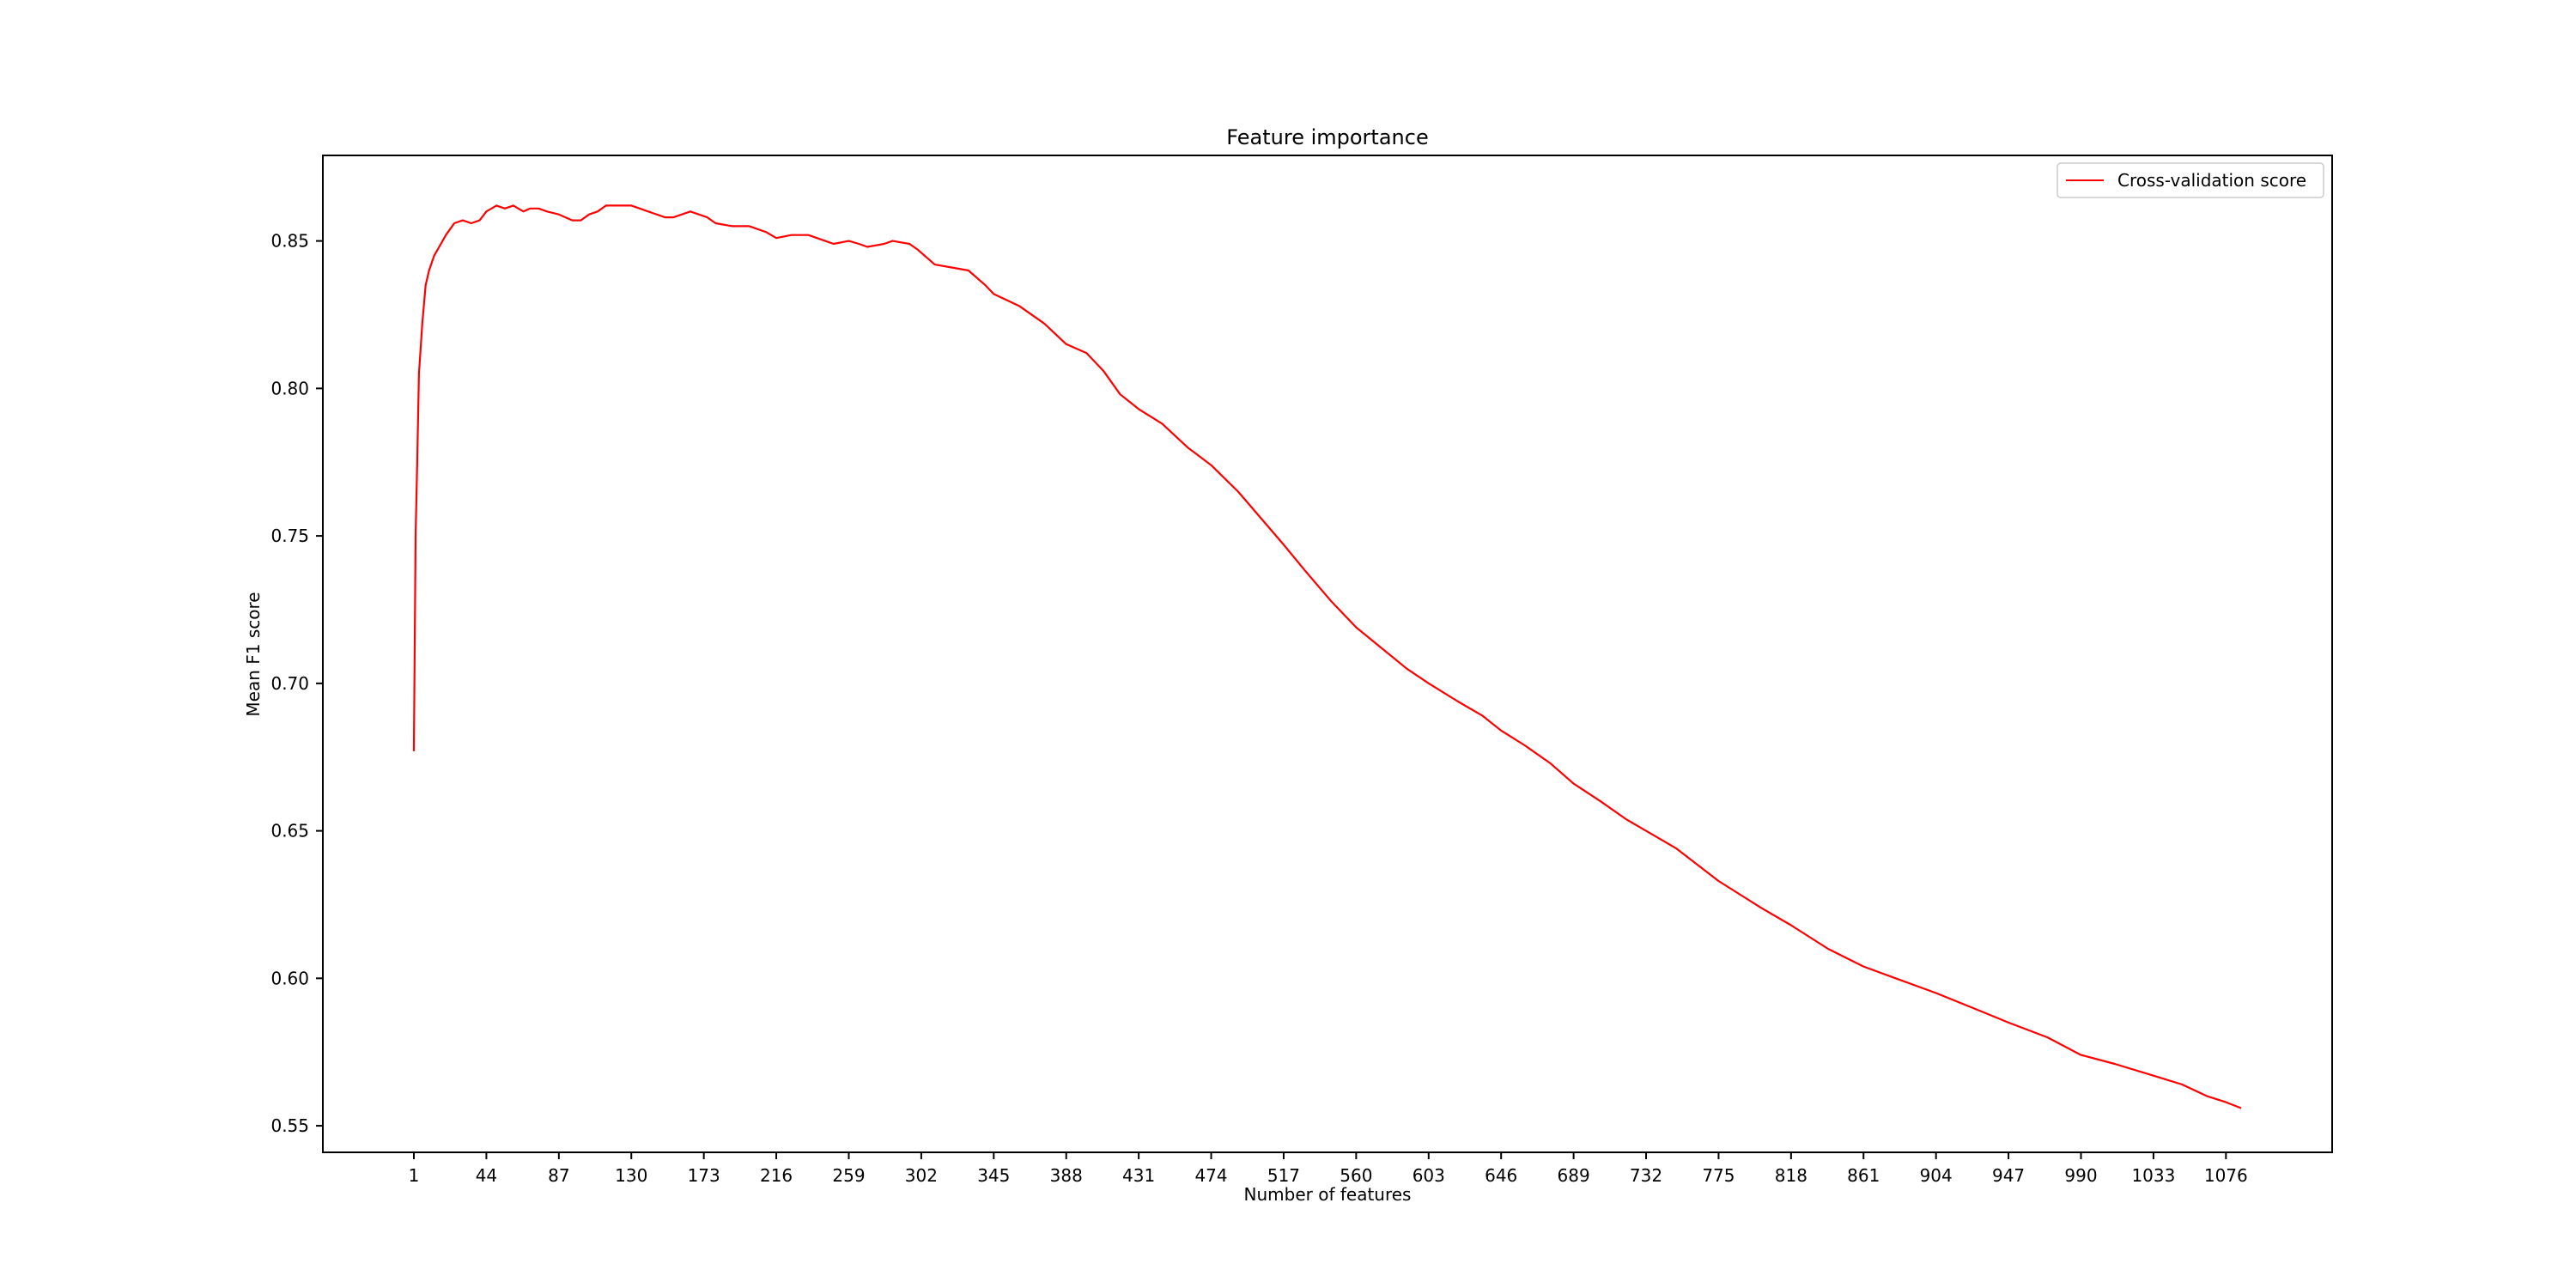  Describe the element at coordinates (1067, 1175) in the screenshot. I see `x-tick-label: 388` at that location.